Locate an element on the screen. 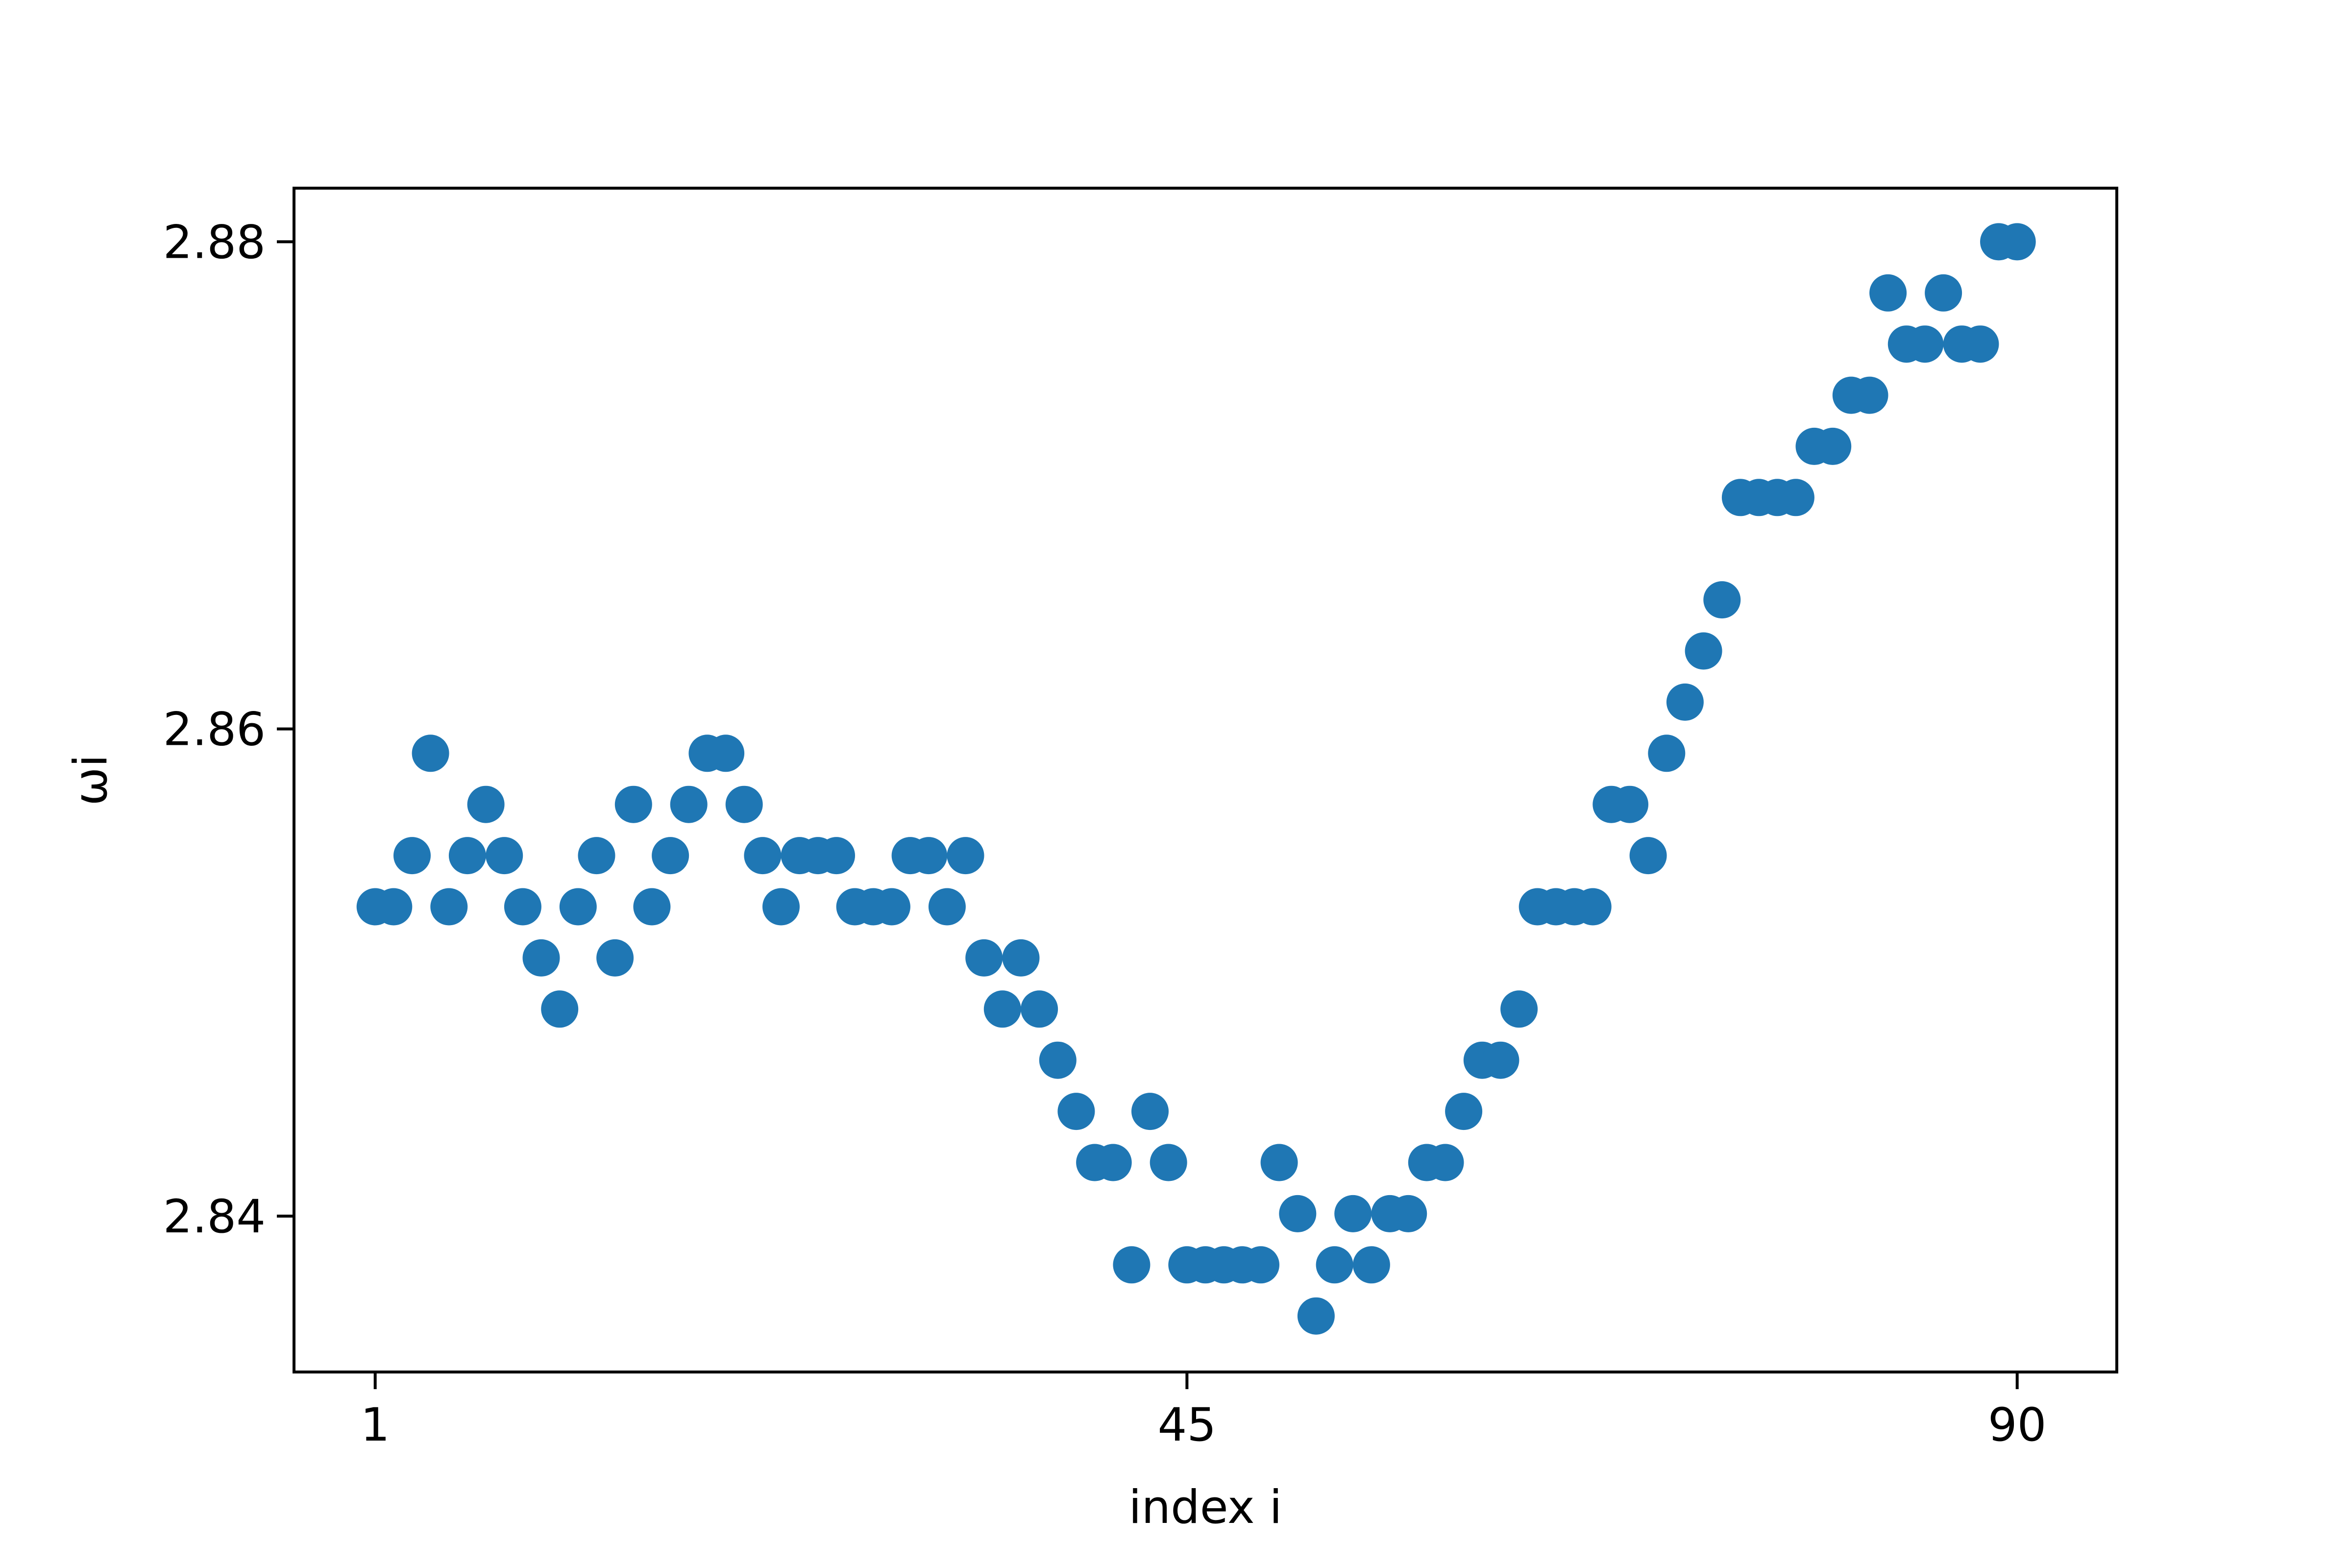 The width and height of the screenshot is (2352, 1568). y-tick-label: 2.88 is located at coordinates (214, 242).